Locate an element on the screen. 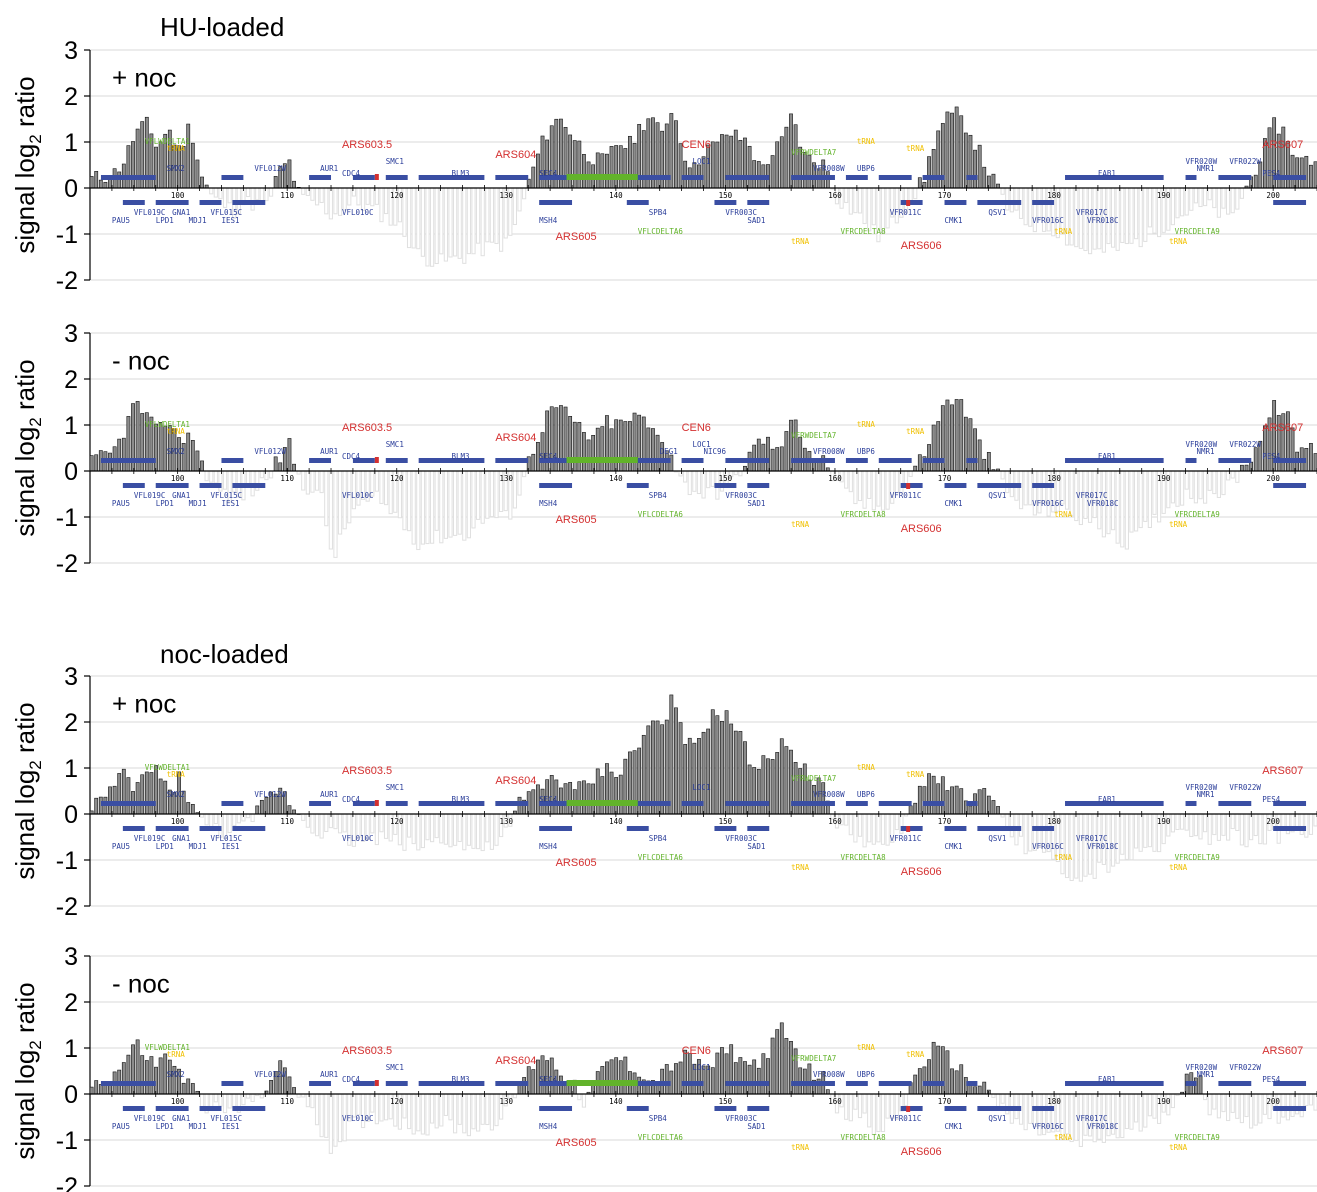  gene-label: SEC4 is located at coordinates (548, 173).